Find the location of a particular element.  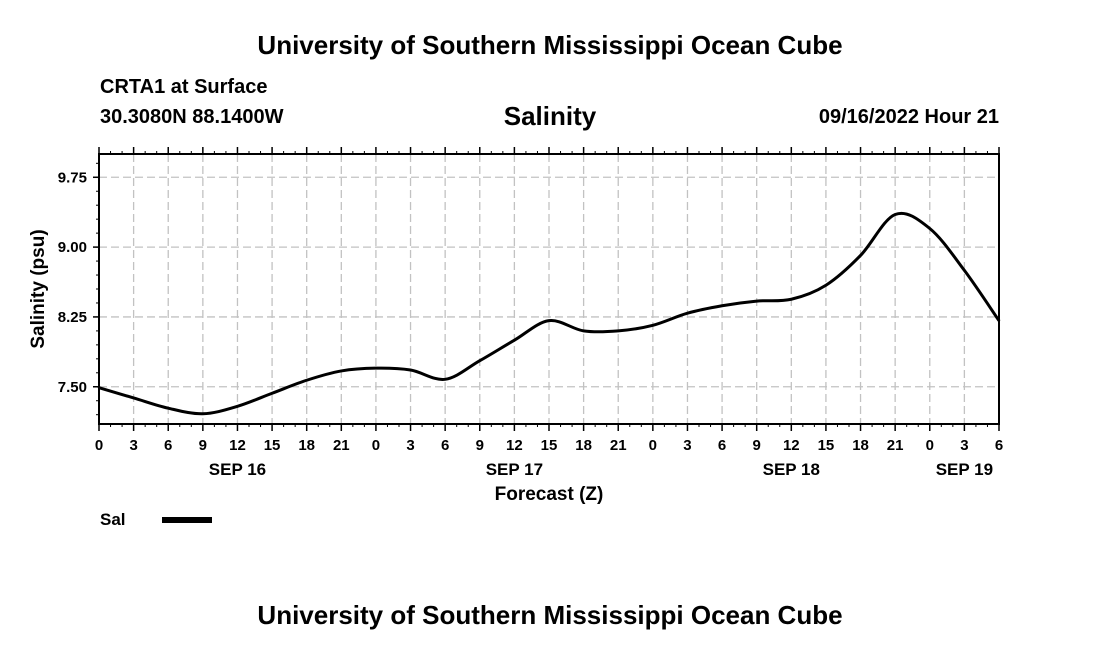

y-axis-title: Salinity (psu) is located at coordinates (38, 288).